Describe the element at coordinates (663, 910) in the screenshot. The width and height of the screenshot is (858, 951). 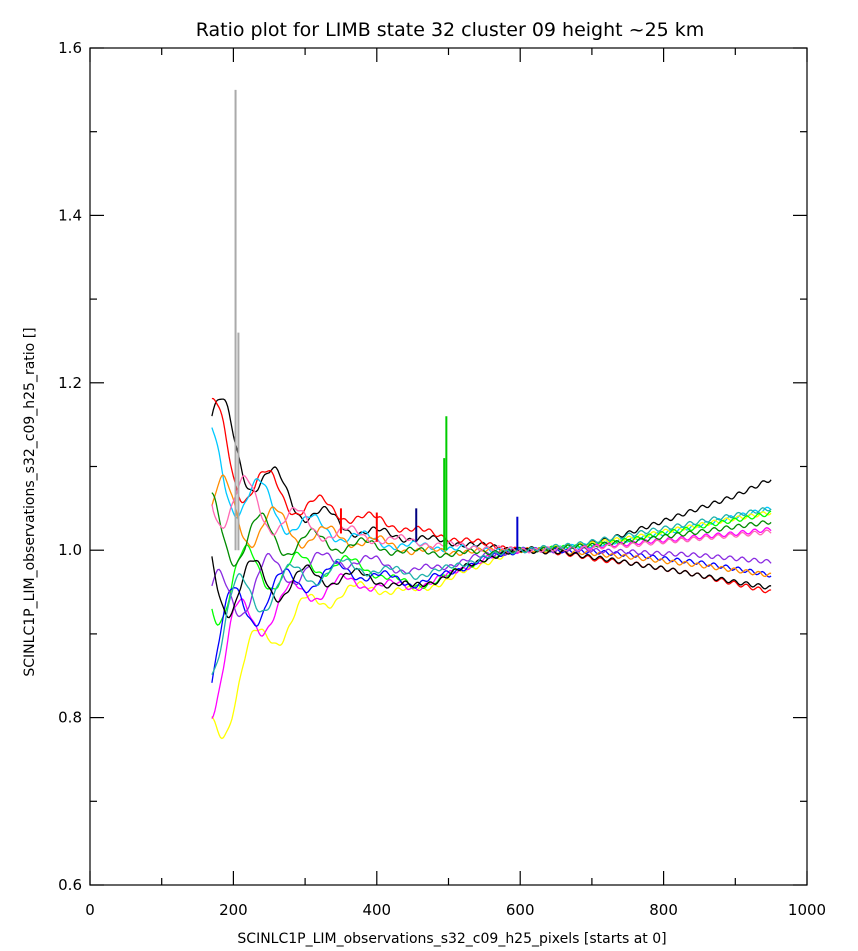
I see `x-tick-label: 800` at that location.